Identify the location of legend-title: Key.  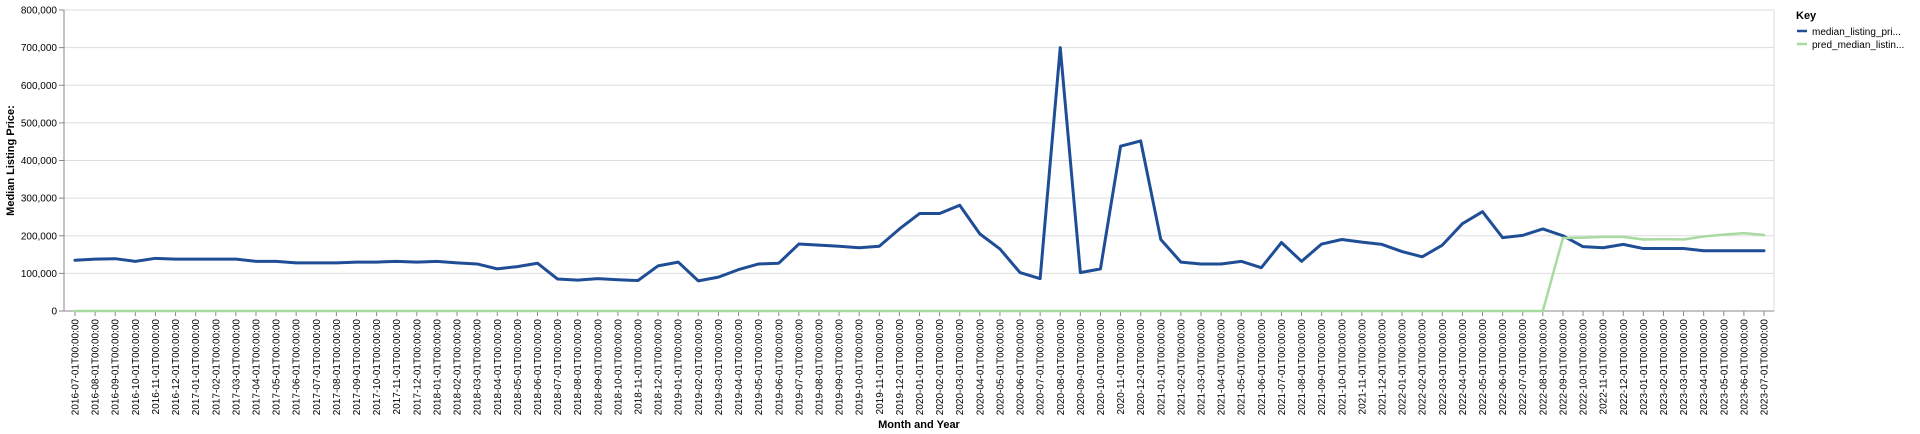
(1806, 16).